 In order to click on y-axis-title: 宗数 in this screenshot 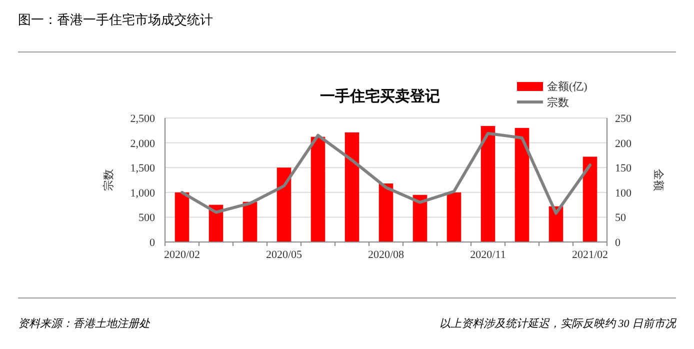, I will do `click(108, 180)`.